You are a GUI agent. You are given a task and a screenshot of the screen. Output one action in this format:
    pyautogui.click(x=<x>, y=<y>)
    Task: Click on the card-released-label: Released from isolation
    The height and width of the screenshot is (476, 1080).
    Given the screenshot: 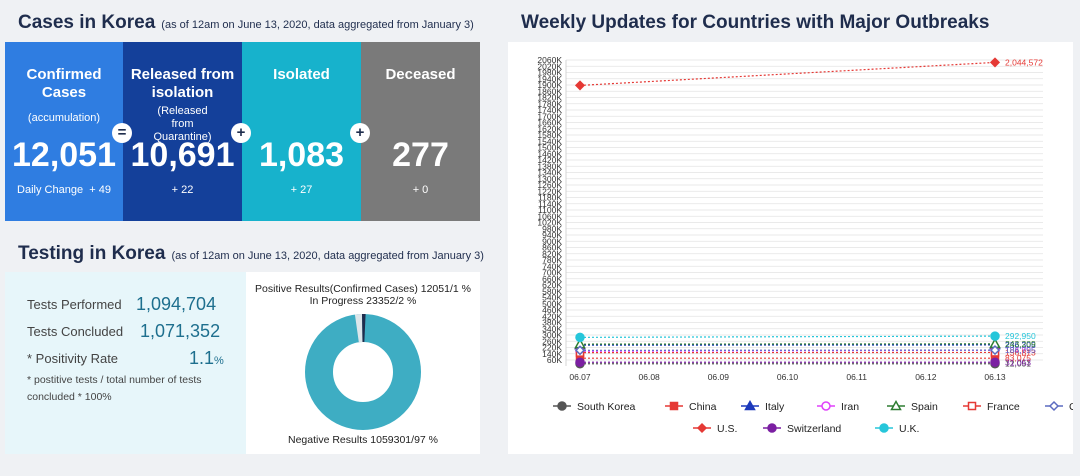 What is the action you would take?
    pyautogui.click(x=182, y=83)
    